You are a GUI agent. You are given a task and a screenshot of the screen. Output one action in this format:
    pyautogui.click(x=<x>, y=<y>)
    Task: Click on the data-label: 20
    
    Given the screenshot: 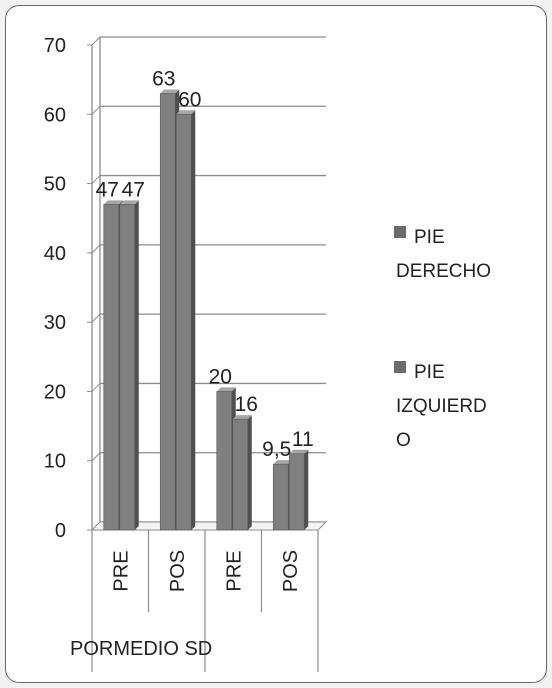 What is the action you would take?
    pyautogui.click(x=220, y=376)
    